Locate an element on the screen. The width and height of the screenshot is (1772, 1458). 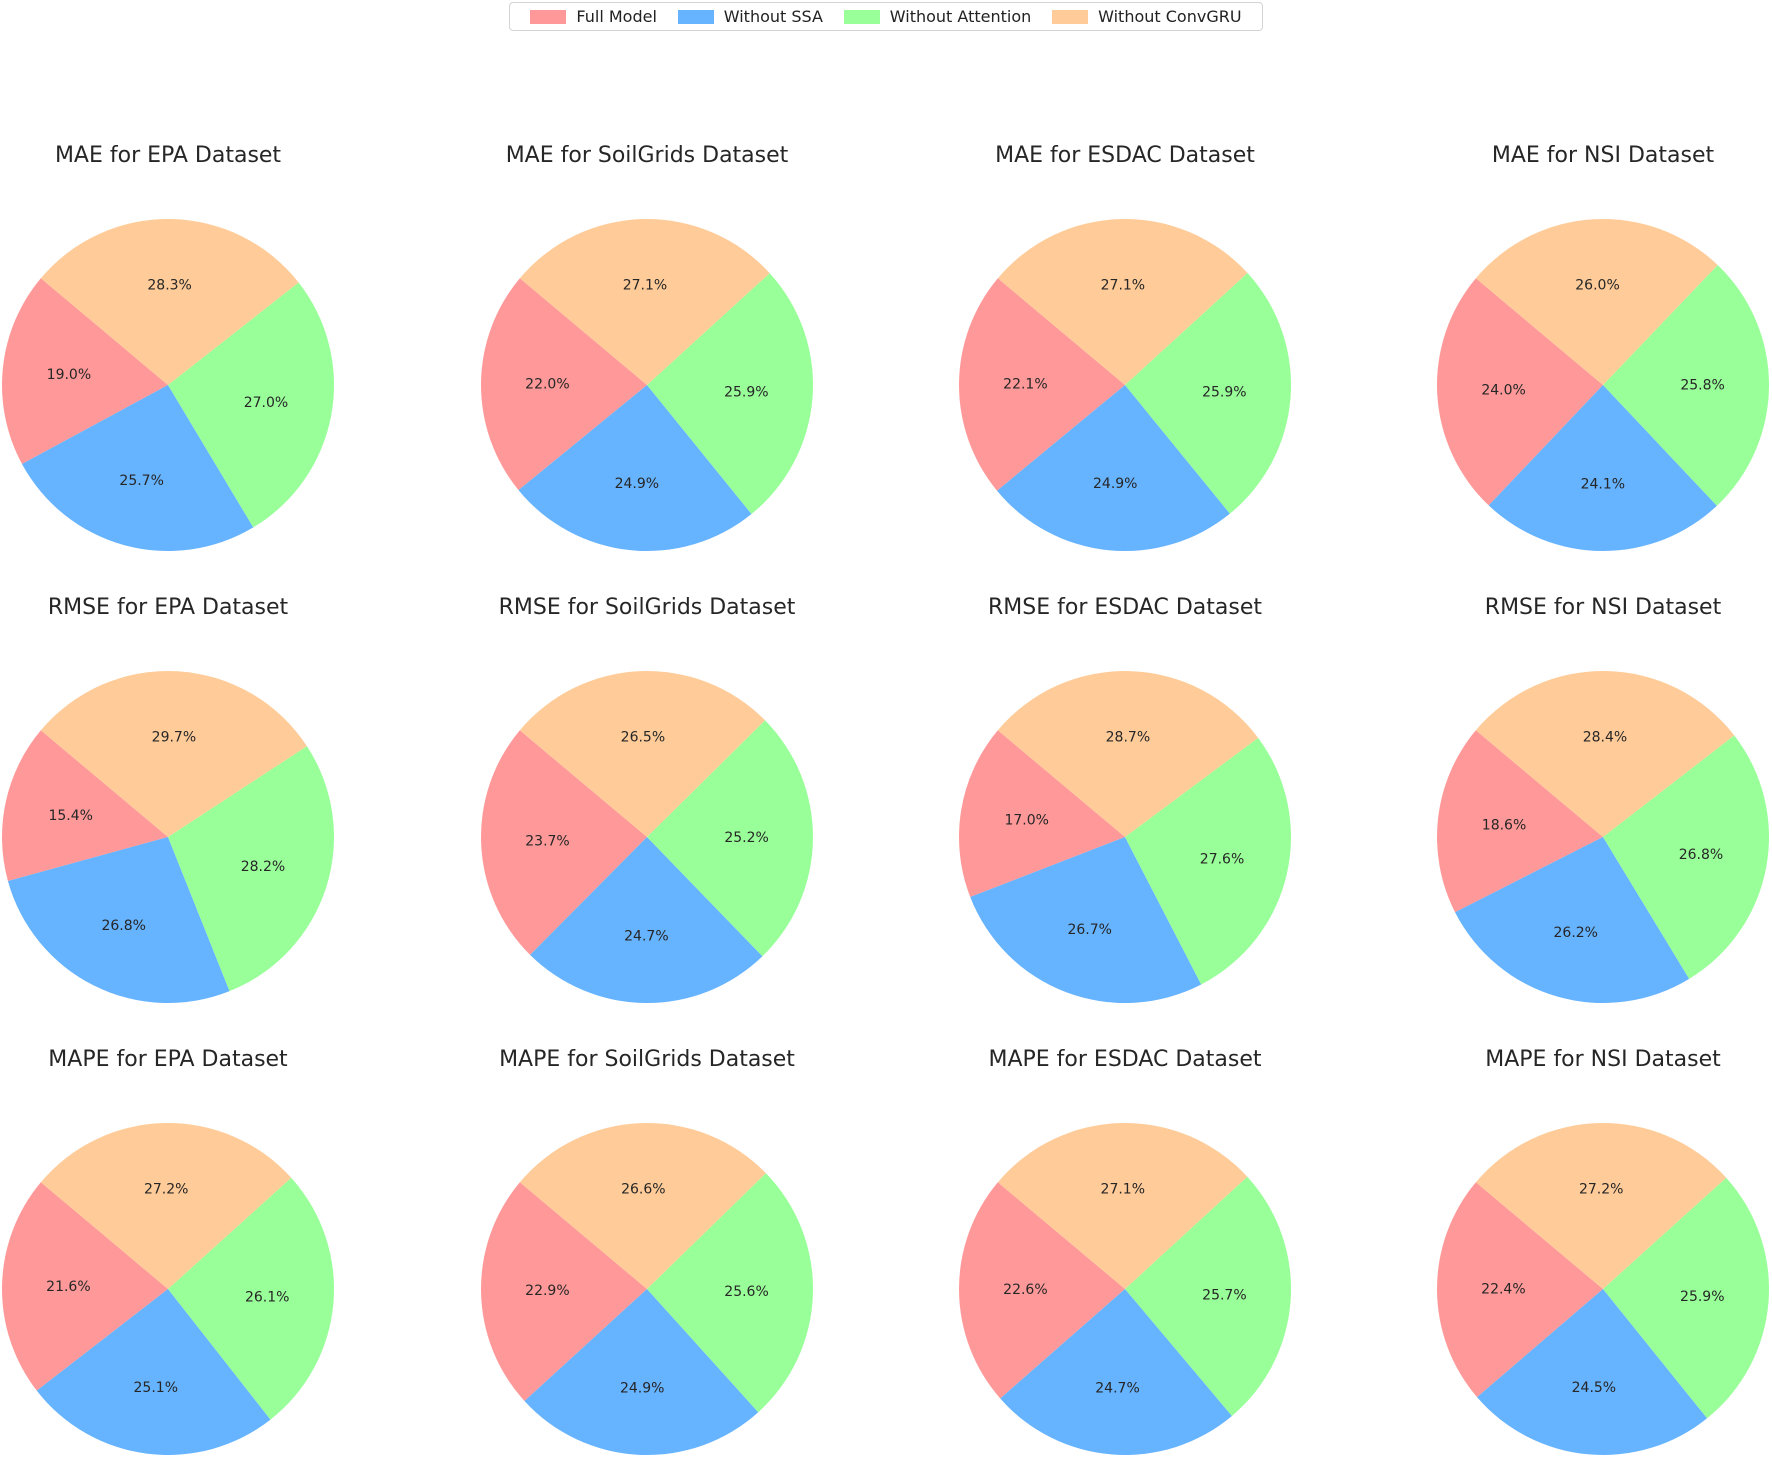
pie-slice-label-without-attention: 25.2% is located at coordinates (746, 838).